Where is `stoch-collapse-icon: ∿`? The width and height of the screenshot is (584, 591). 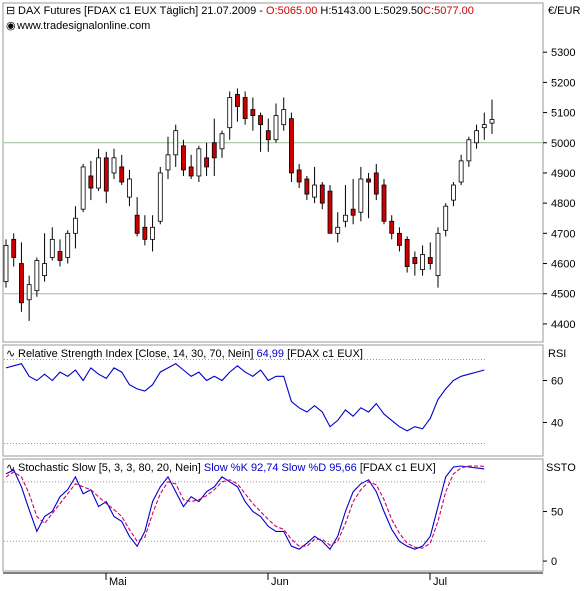
stoch-collapse-icon: ∿ is located at coordinates (10, 468).